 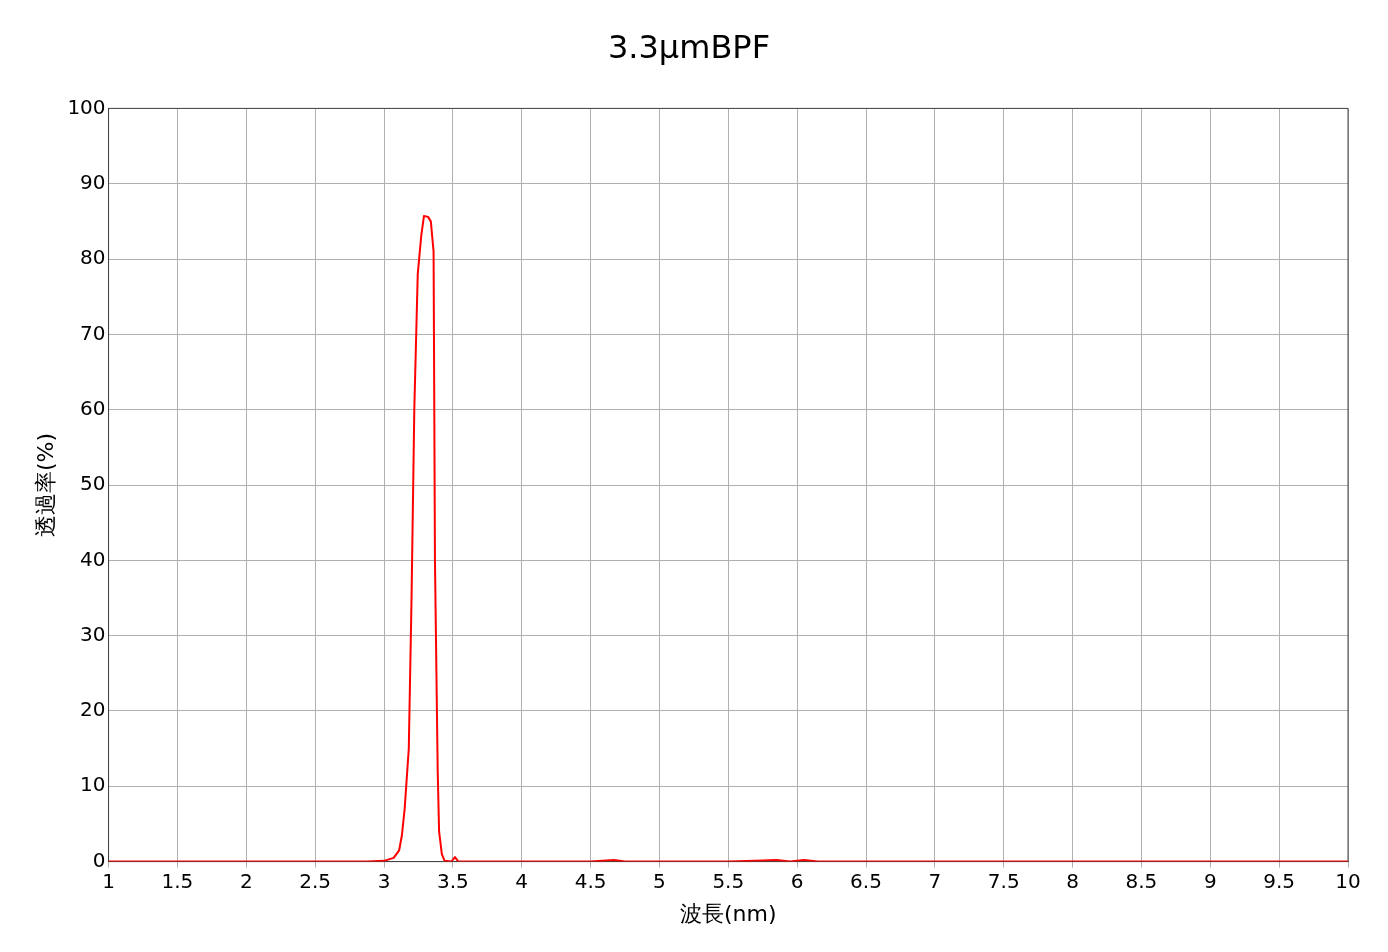 What do you see at coordinates (1003, 880) in the screenshot?
I see `x-tick-label: 7.5` at bounding box center [1003, 880].